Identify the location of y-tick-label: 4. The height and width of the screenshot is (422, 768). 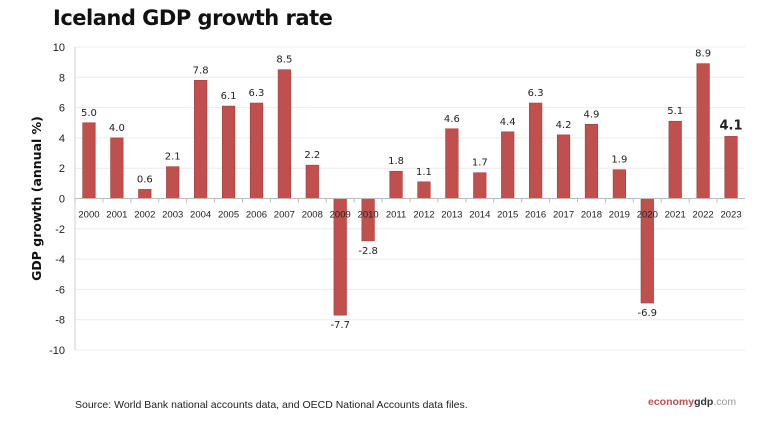
(62, 139).